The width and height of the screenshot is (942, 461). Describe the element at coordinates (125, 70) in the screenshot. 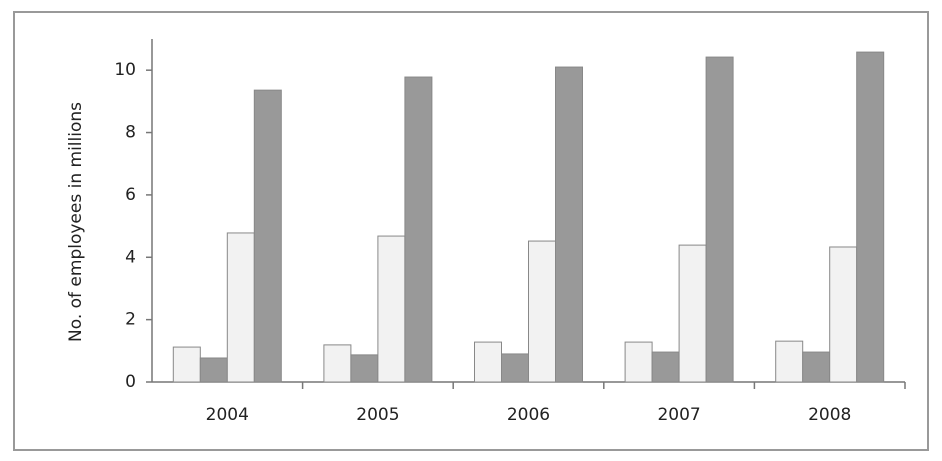

I see `y-tick-label: 10` at that location.